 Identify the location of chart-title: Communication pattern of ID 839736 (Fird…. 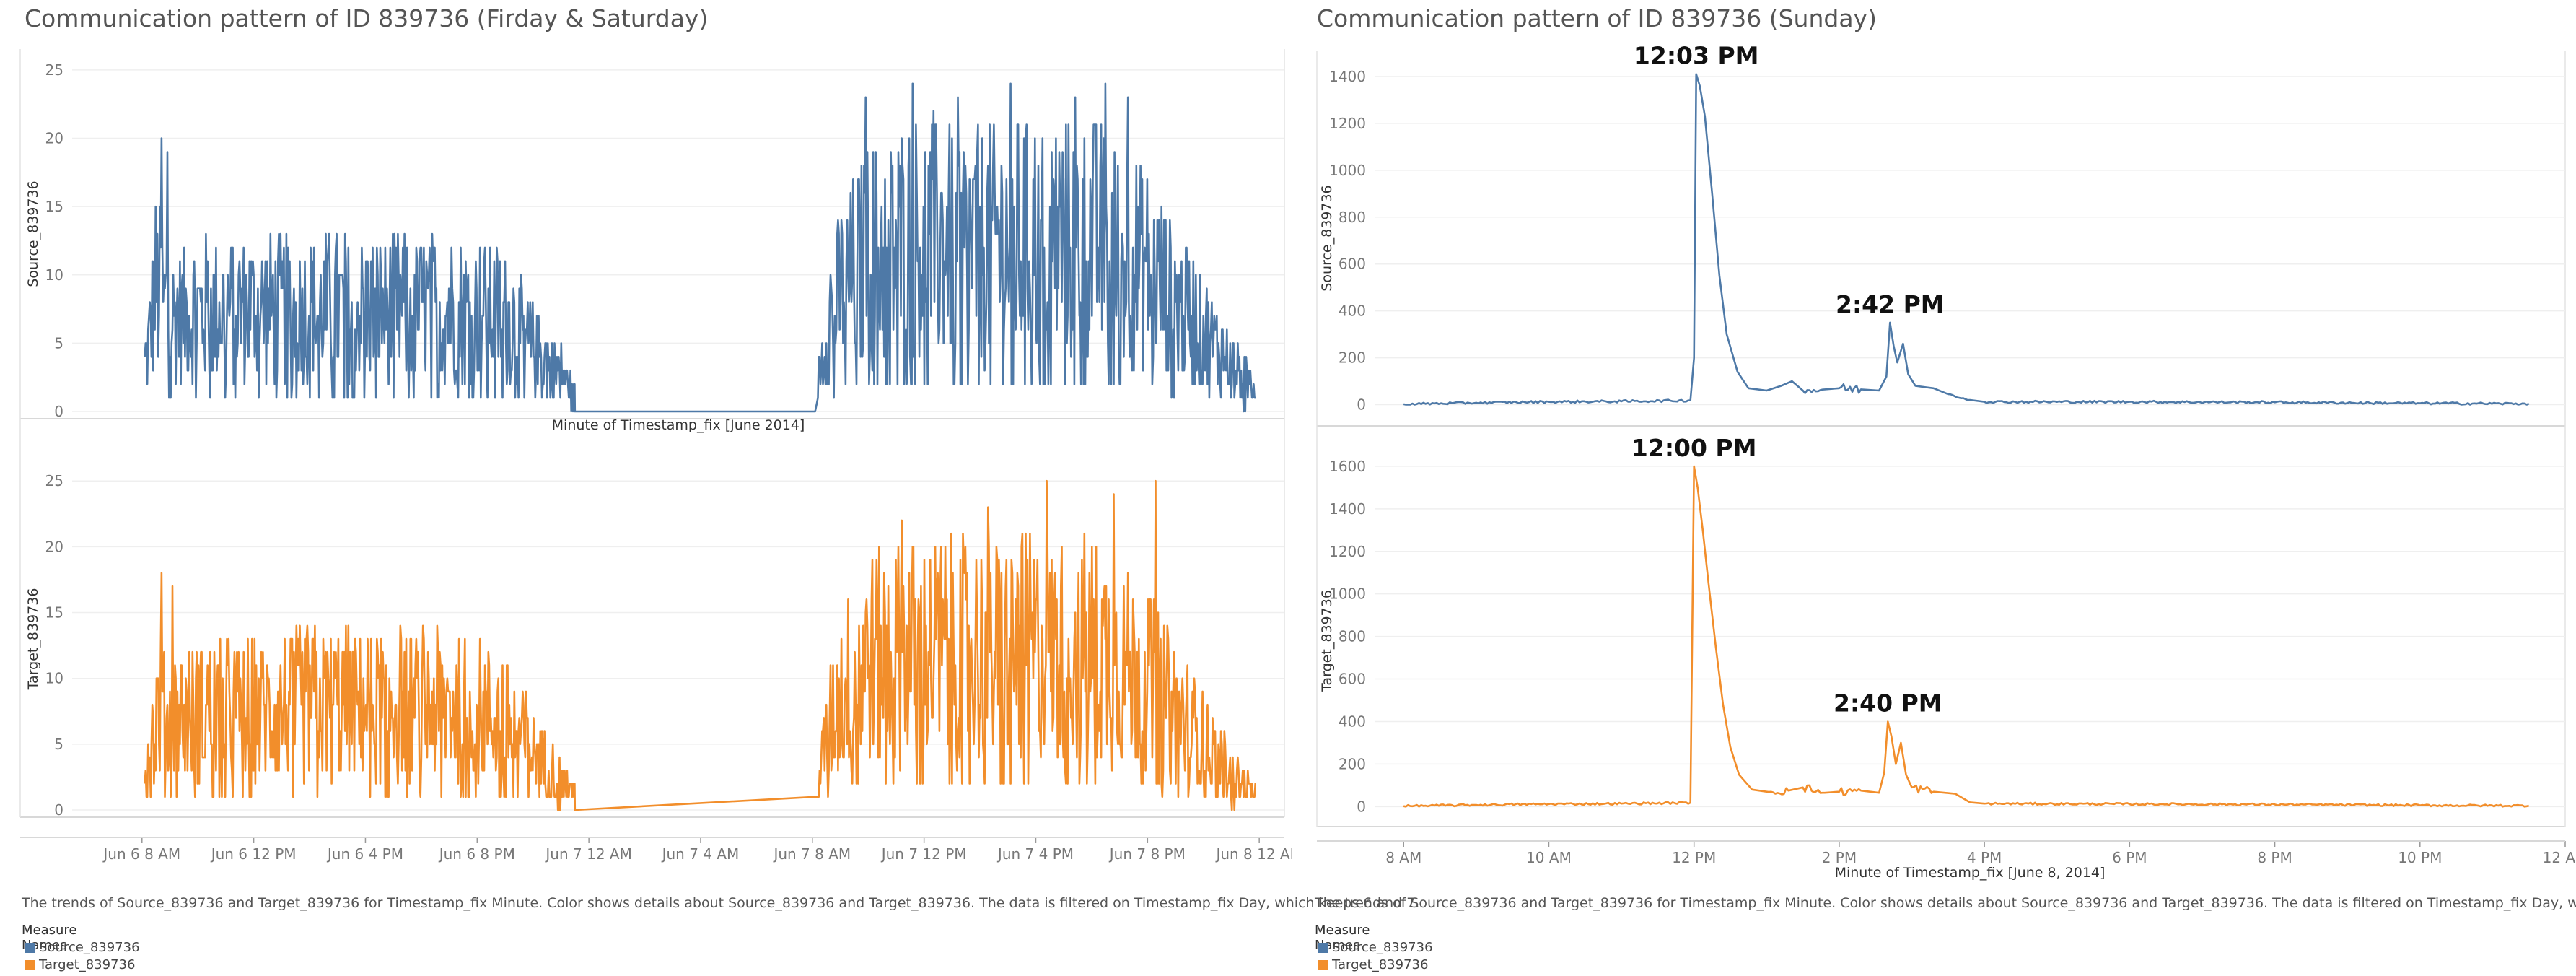
(367, 18).